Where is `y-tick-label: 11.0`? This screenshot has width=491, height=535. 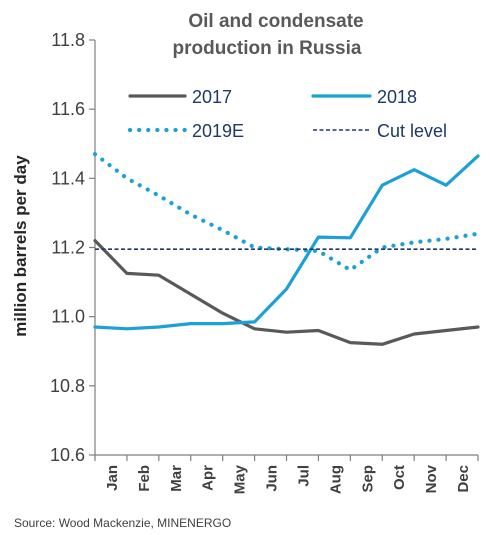
y-tick-label: 11.0 is located at coordinates (68, 317).